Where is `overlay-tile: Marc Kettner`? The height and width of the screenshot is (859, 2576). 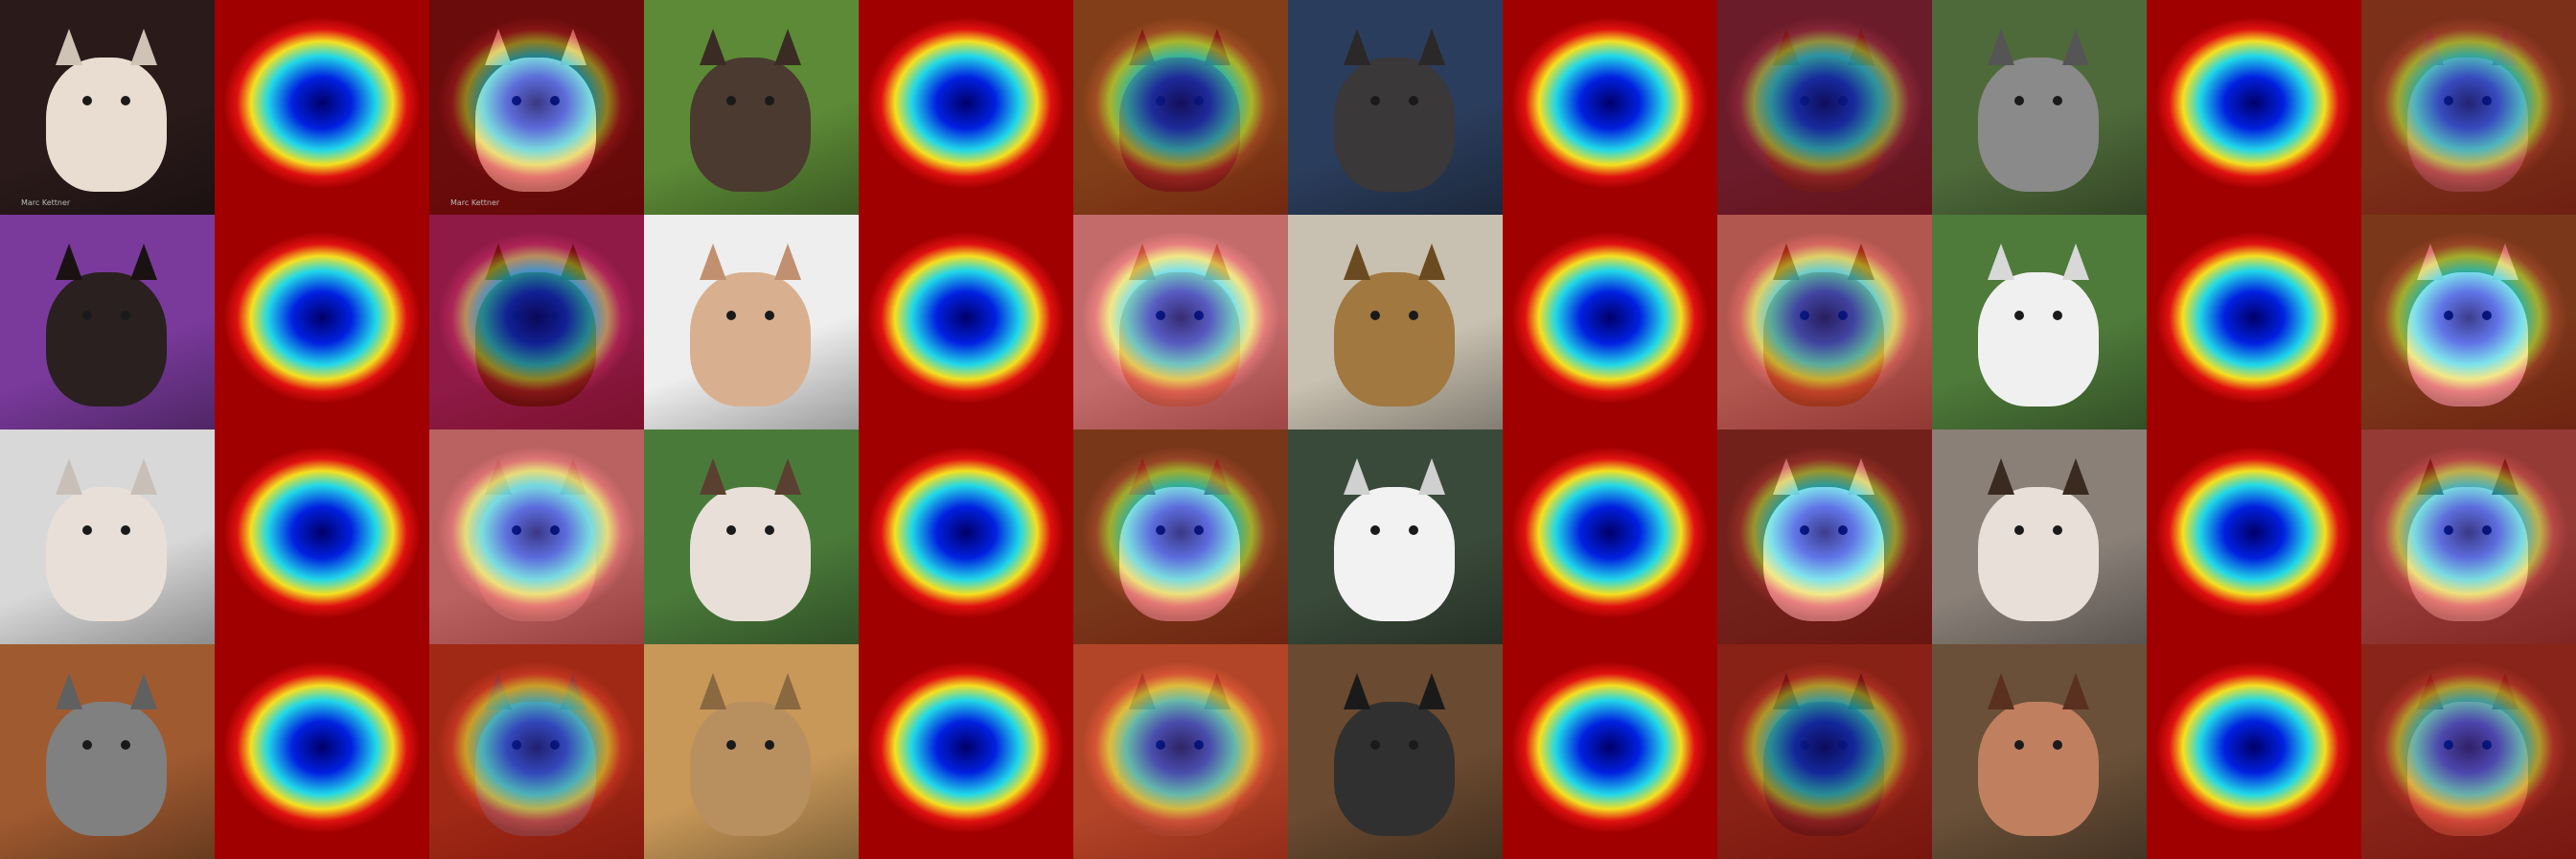 overlay-tile: Marc Kettner is located at coordinates (536, 107).